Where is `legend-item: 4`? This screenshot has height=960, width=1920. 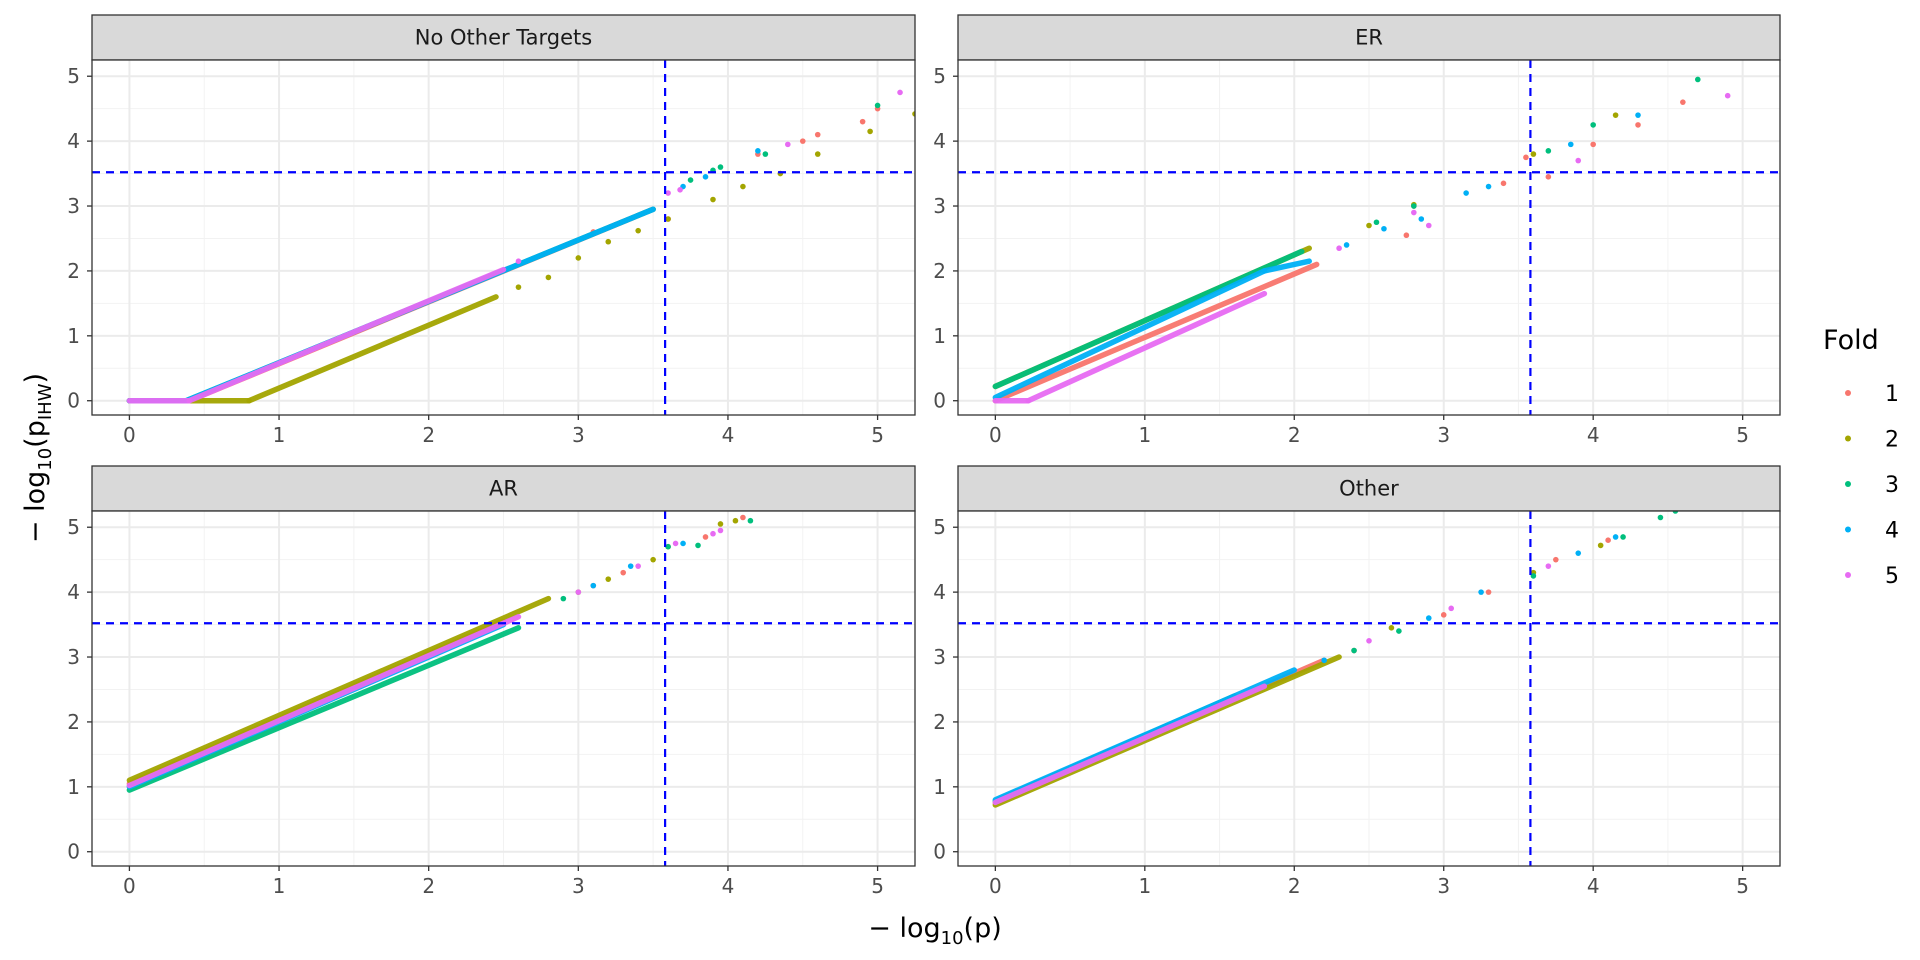 legend-item: 4 is located at coordinates (1872, 531).